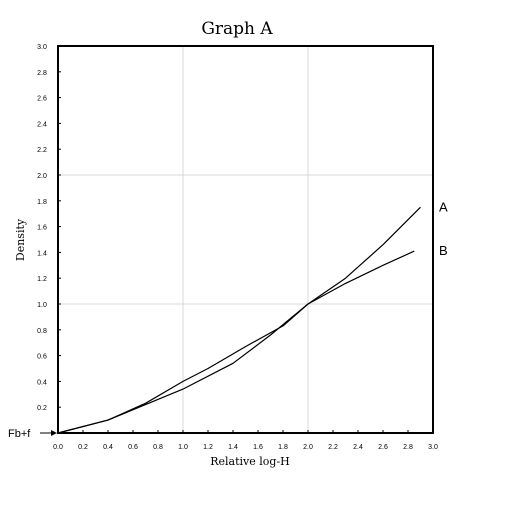 This screenshot has width=510, height=509. Describe the element at coordinates (42, 279) in the screenshot. I see `y-tick-label: 1.2` at that location.